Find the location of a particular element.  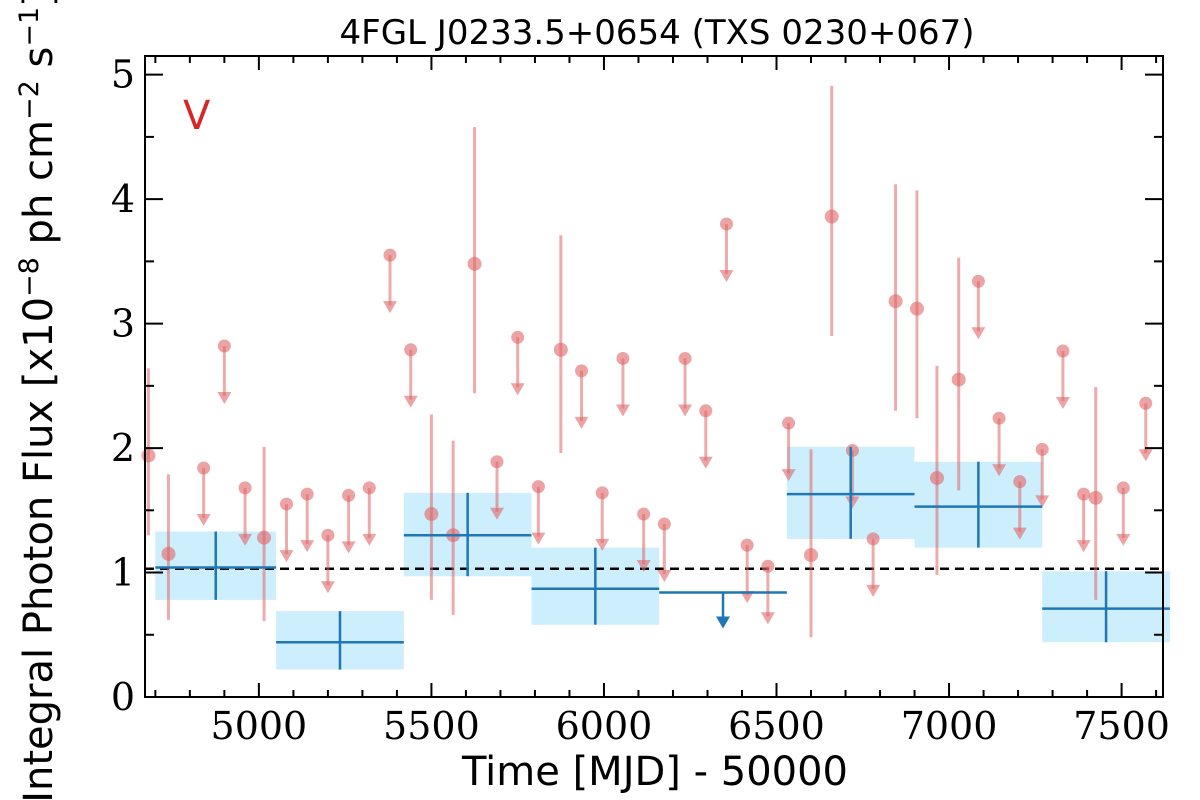

y-tick-label: 5 is located at coordinates (123, 75).